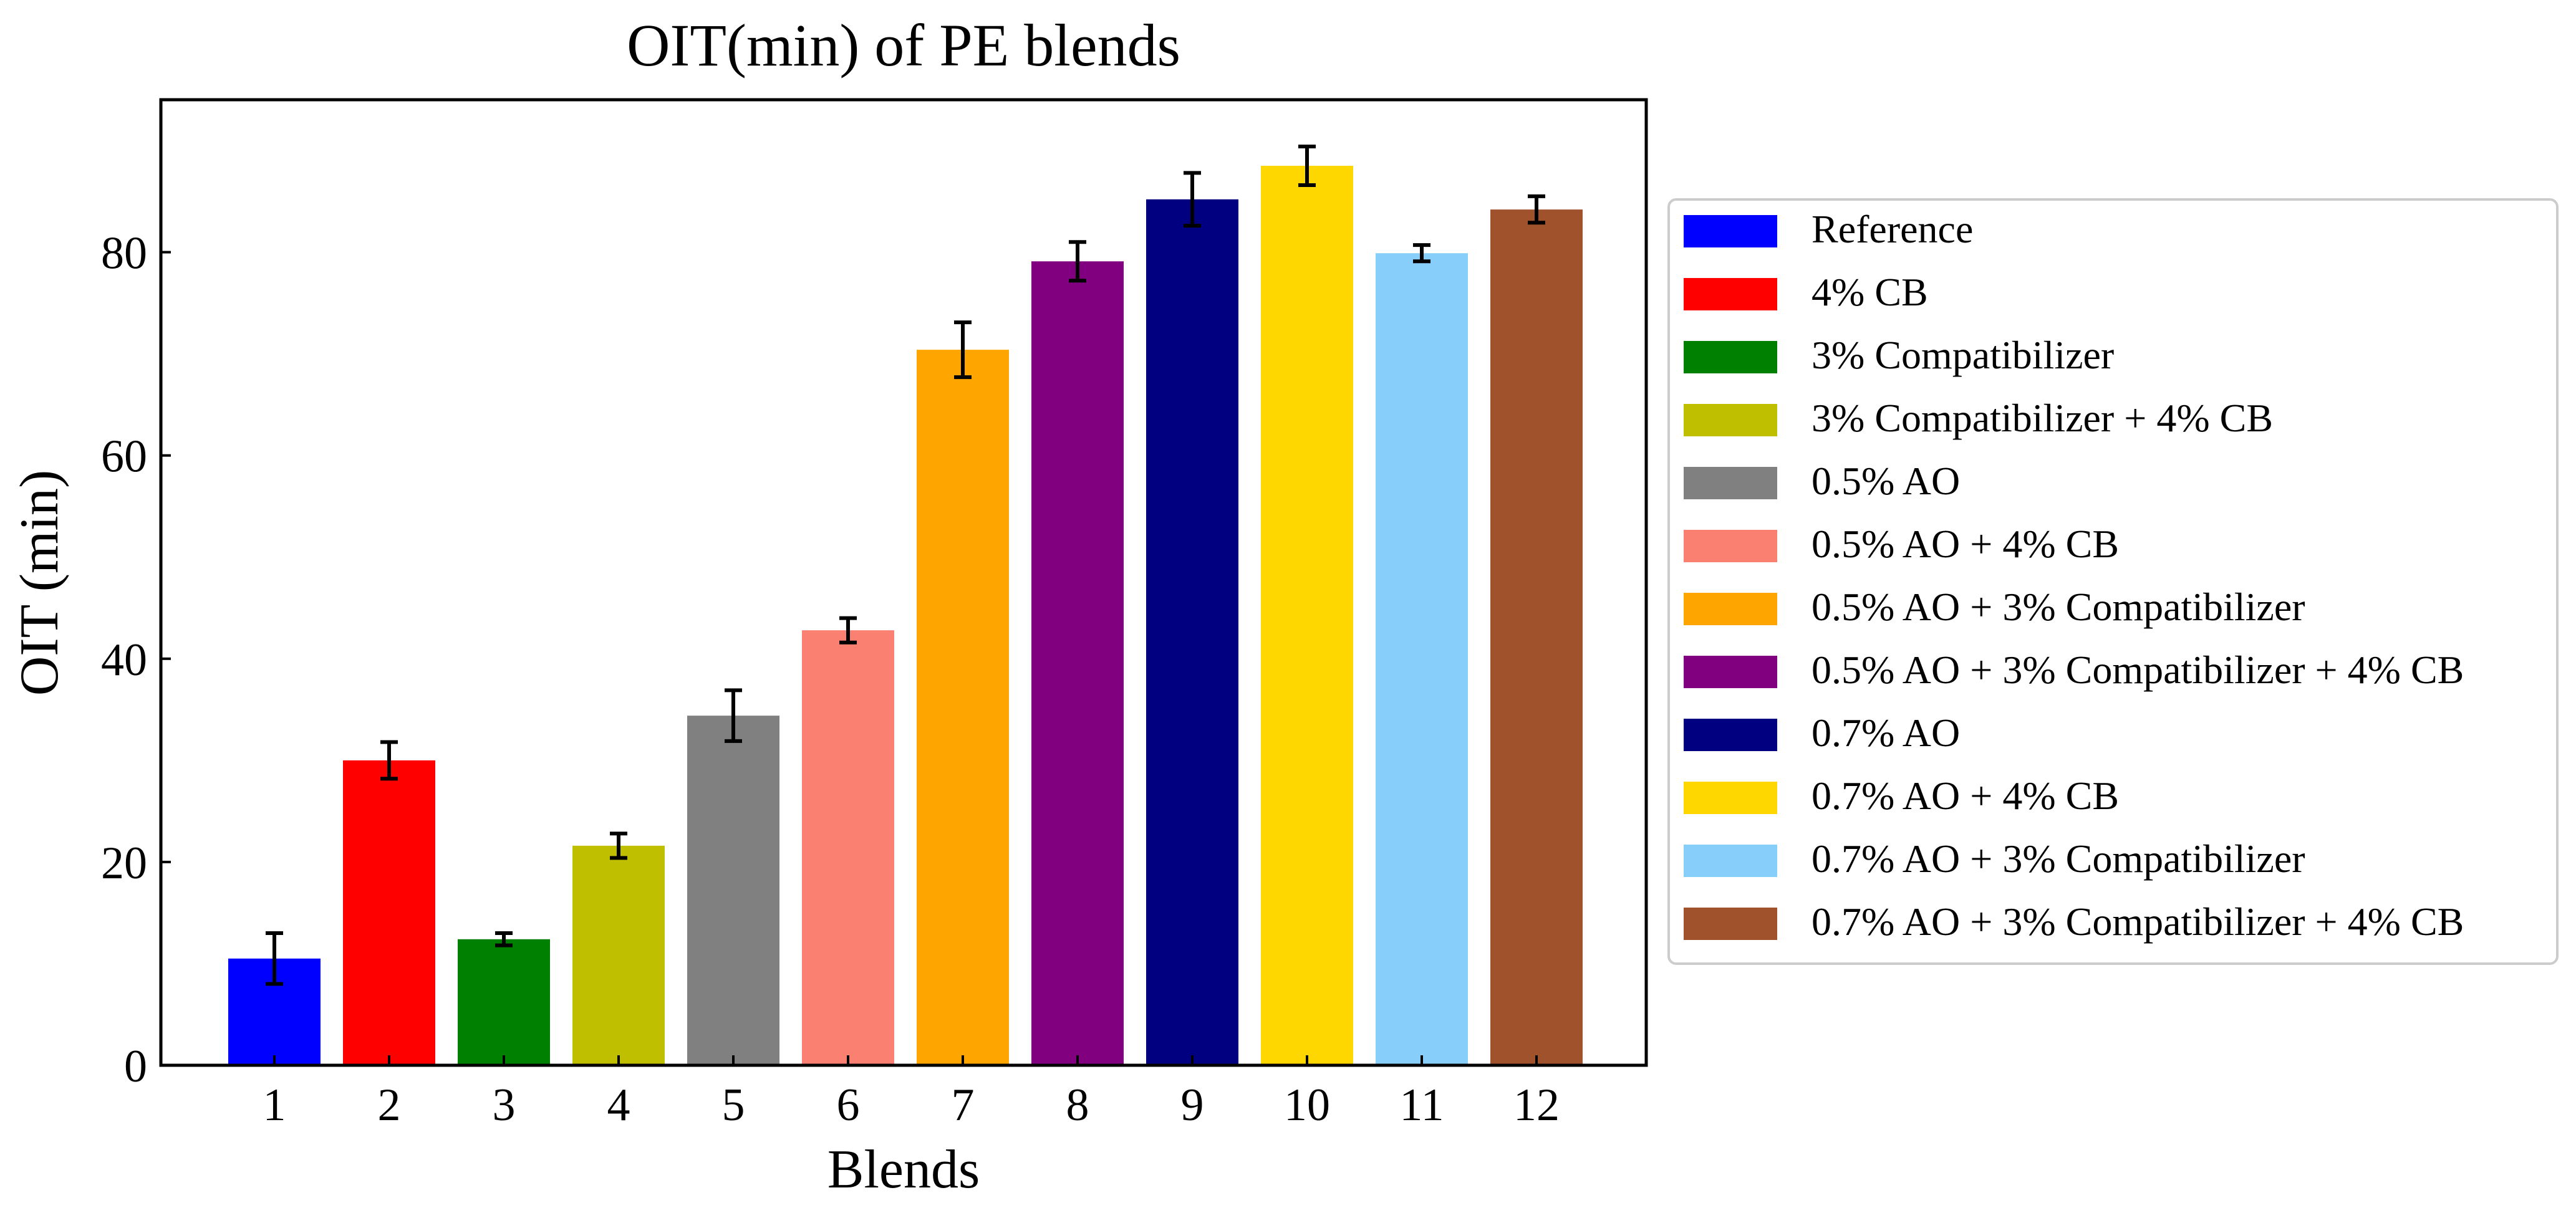  Describe the element at coordinates (389, 1105) in the screenshot. I see `x-tick-label: 2` at that location.